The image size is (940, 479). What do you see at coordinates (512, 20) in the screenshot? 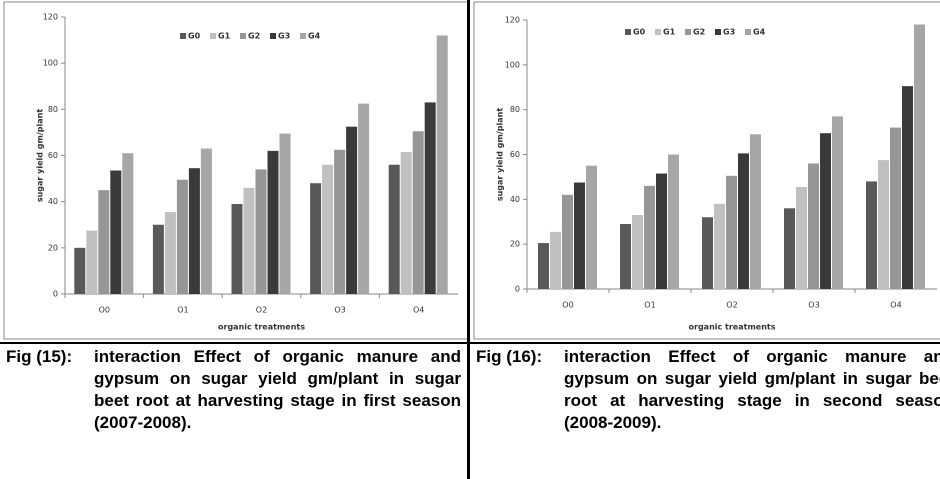
I see `y-tick-label: 120` at bounding box center [512, 20].